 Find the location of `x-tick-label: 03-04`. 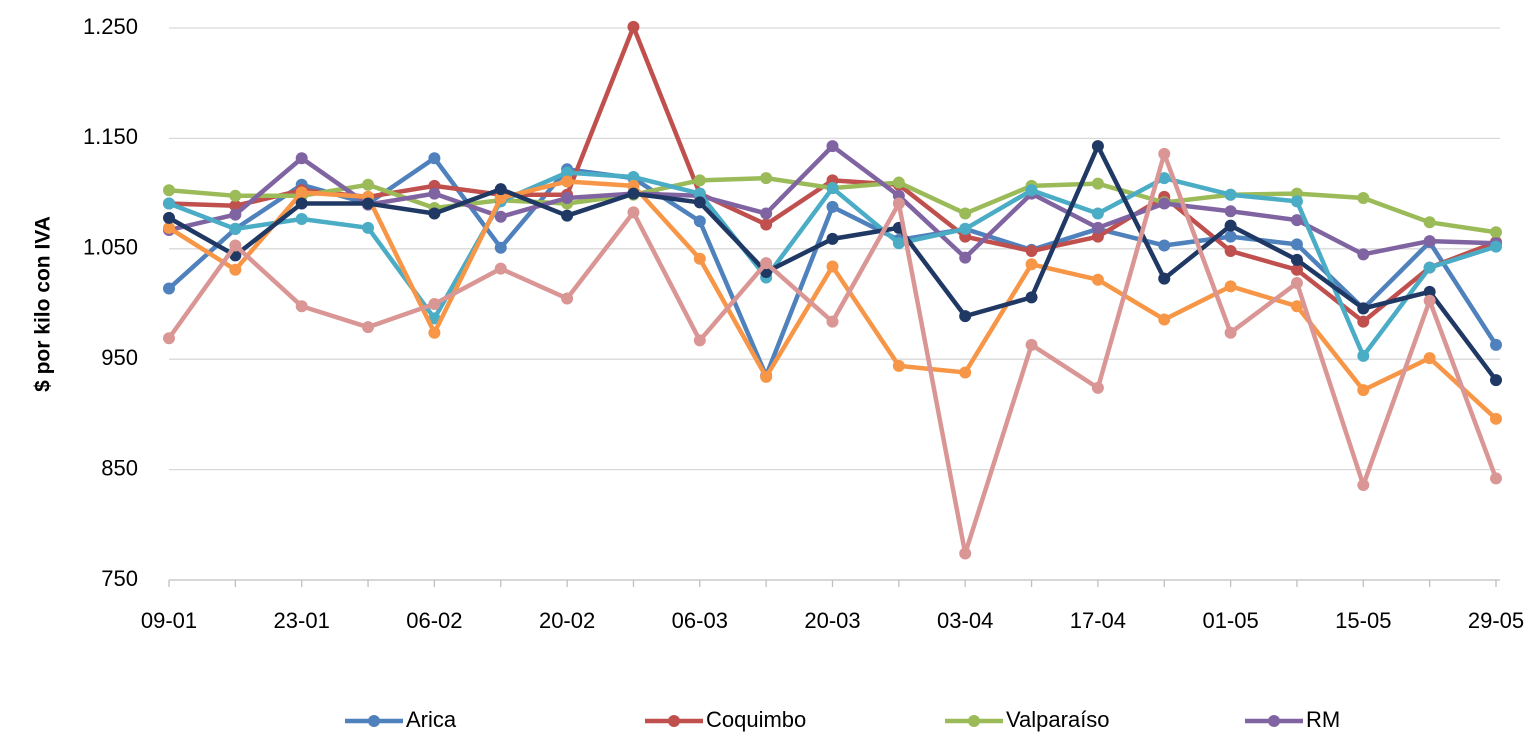

x-tick-label: 03-04 is located at coordinates (965, 620).